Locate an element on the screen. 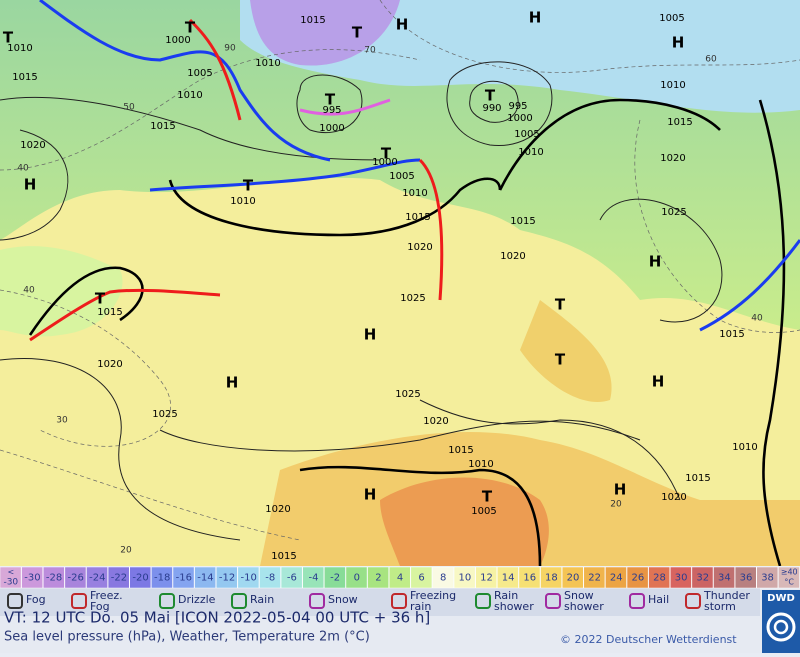  isobar-label: 1005 is located at coordinates (671, 18).